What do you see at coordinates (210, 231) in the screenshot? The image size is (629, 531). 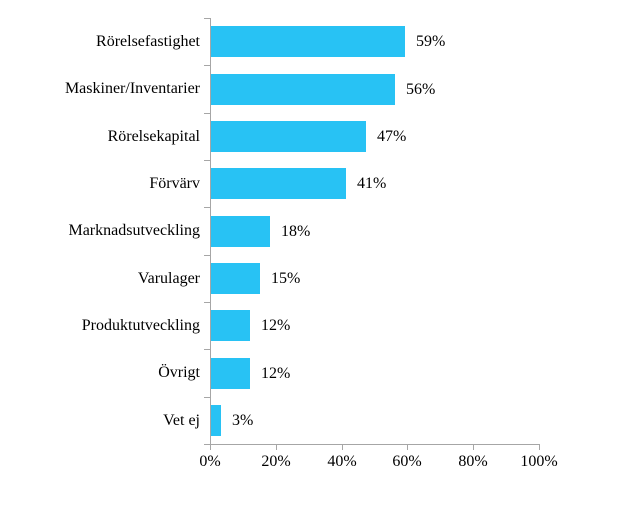 I see `y-axis-line` at bounding box center [210, 231].